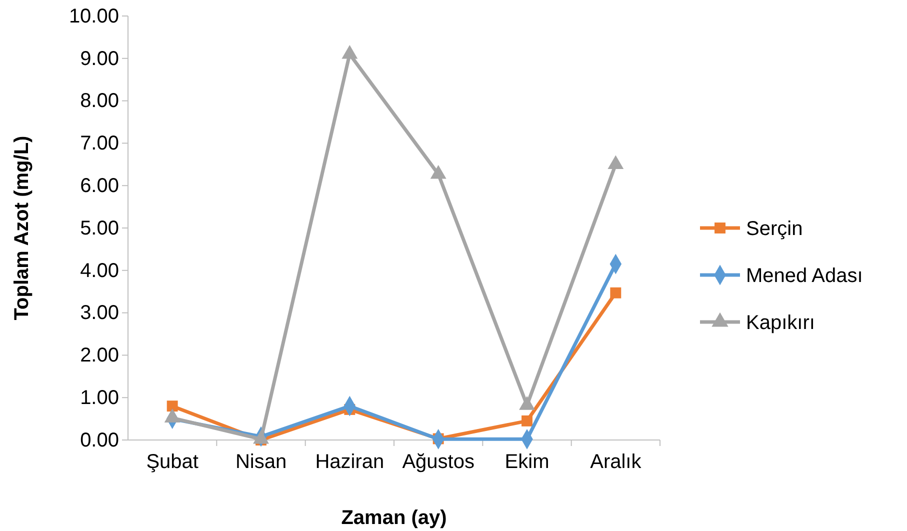  What do you see at coordinates (527, 462) in the screenshot?
I see `x-tick-label: Ekim` at bounding box center [527, 462].